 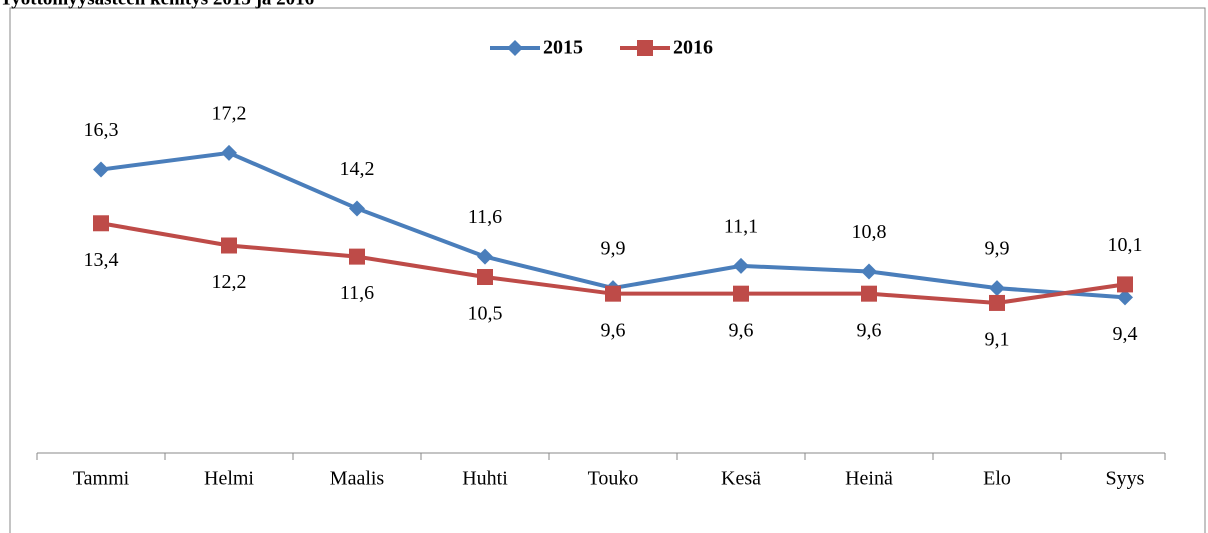 What do you see at coordinates (869, 232) in the screenshot?
I see `data-label: 10,8` at bounding box center [869, 232].